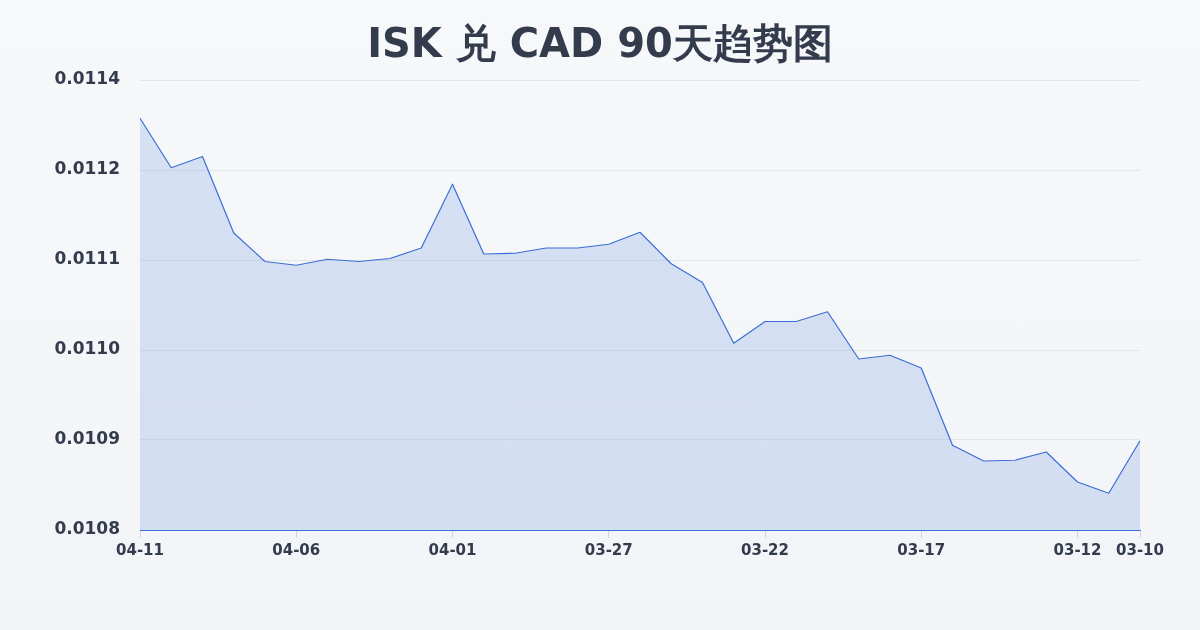  What do you see at coordinates (921, 549) in the screenshot?
I see `x-tick-label: 03-17` at bounding box center [921, 549].